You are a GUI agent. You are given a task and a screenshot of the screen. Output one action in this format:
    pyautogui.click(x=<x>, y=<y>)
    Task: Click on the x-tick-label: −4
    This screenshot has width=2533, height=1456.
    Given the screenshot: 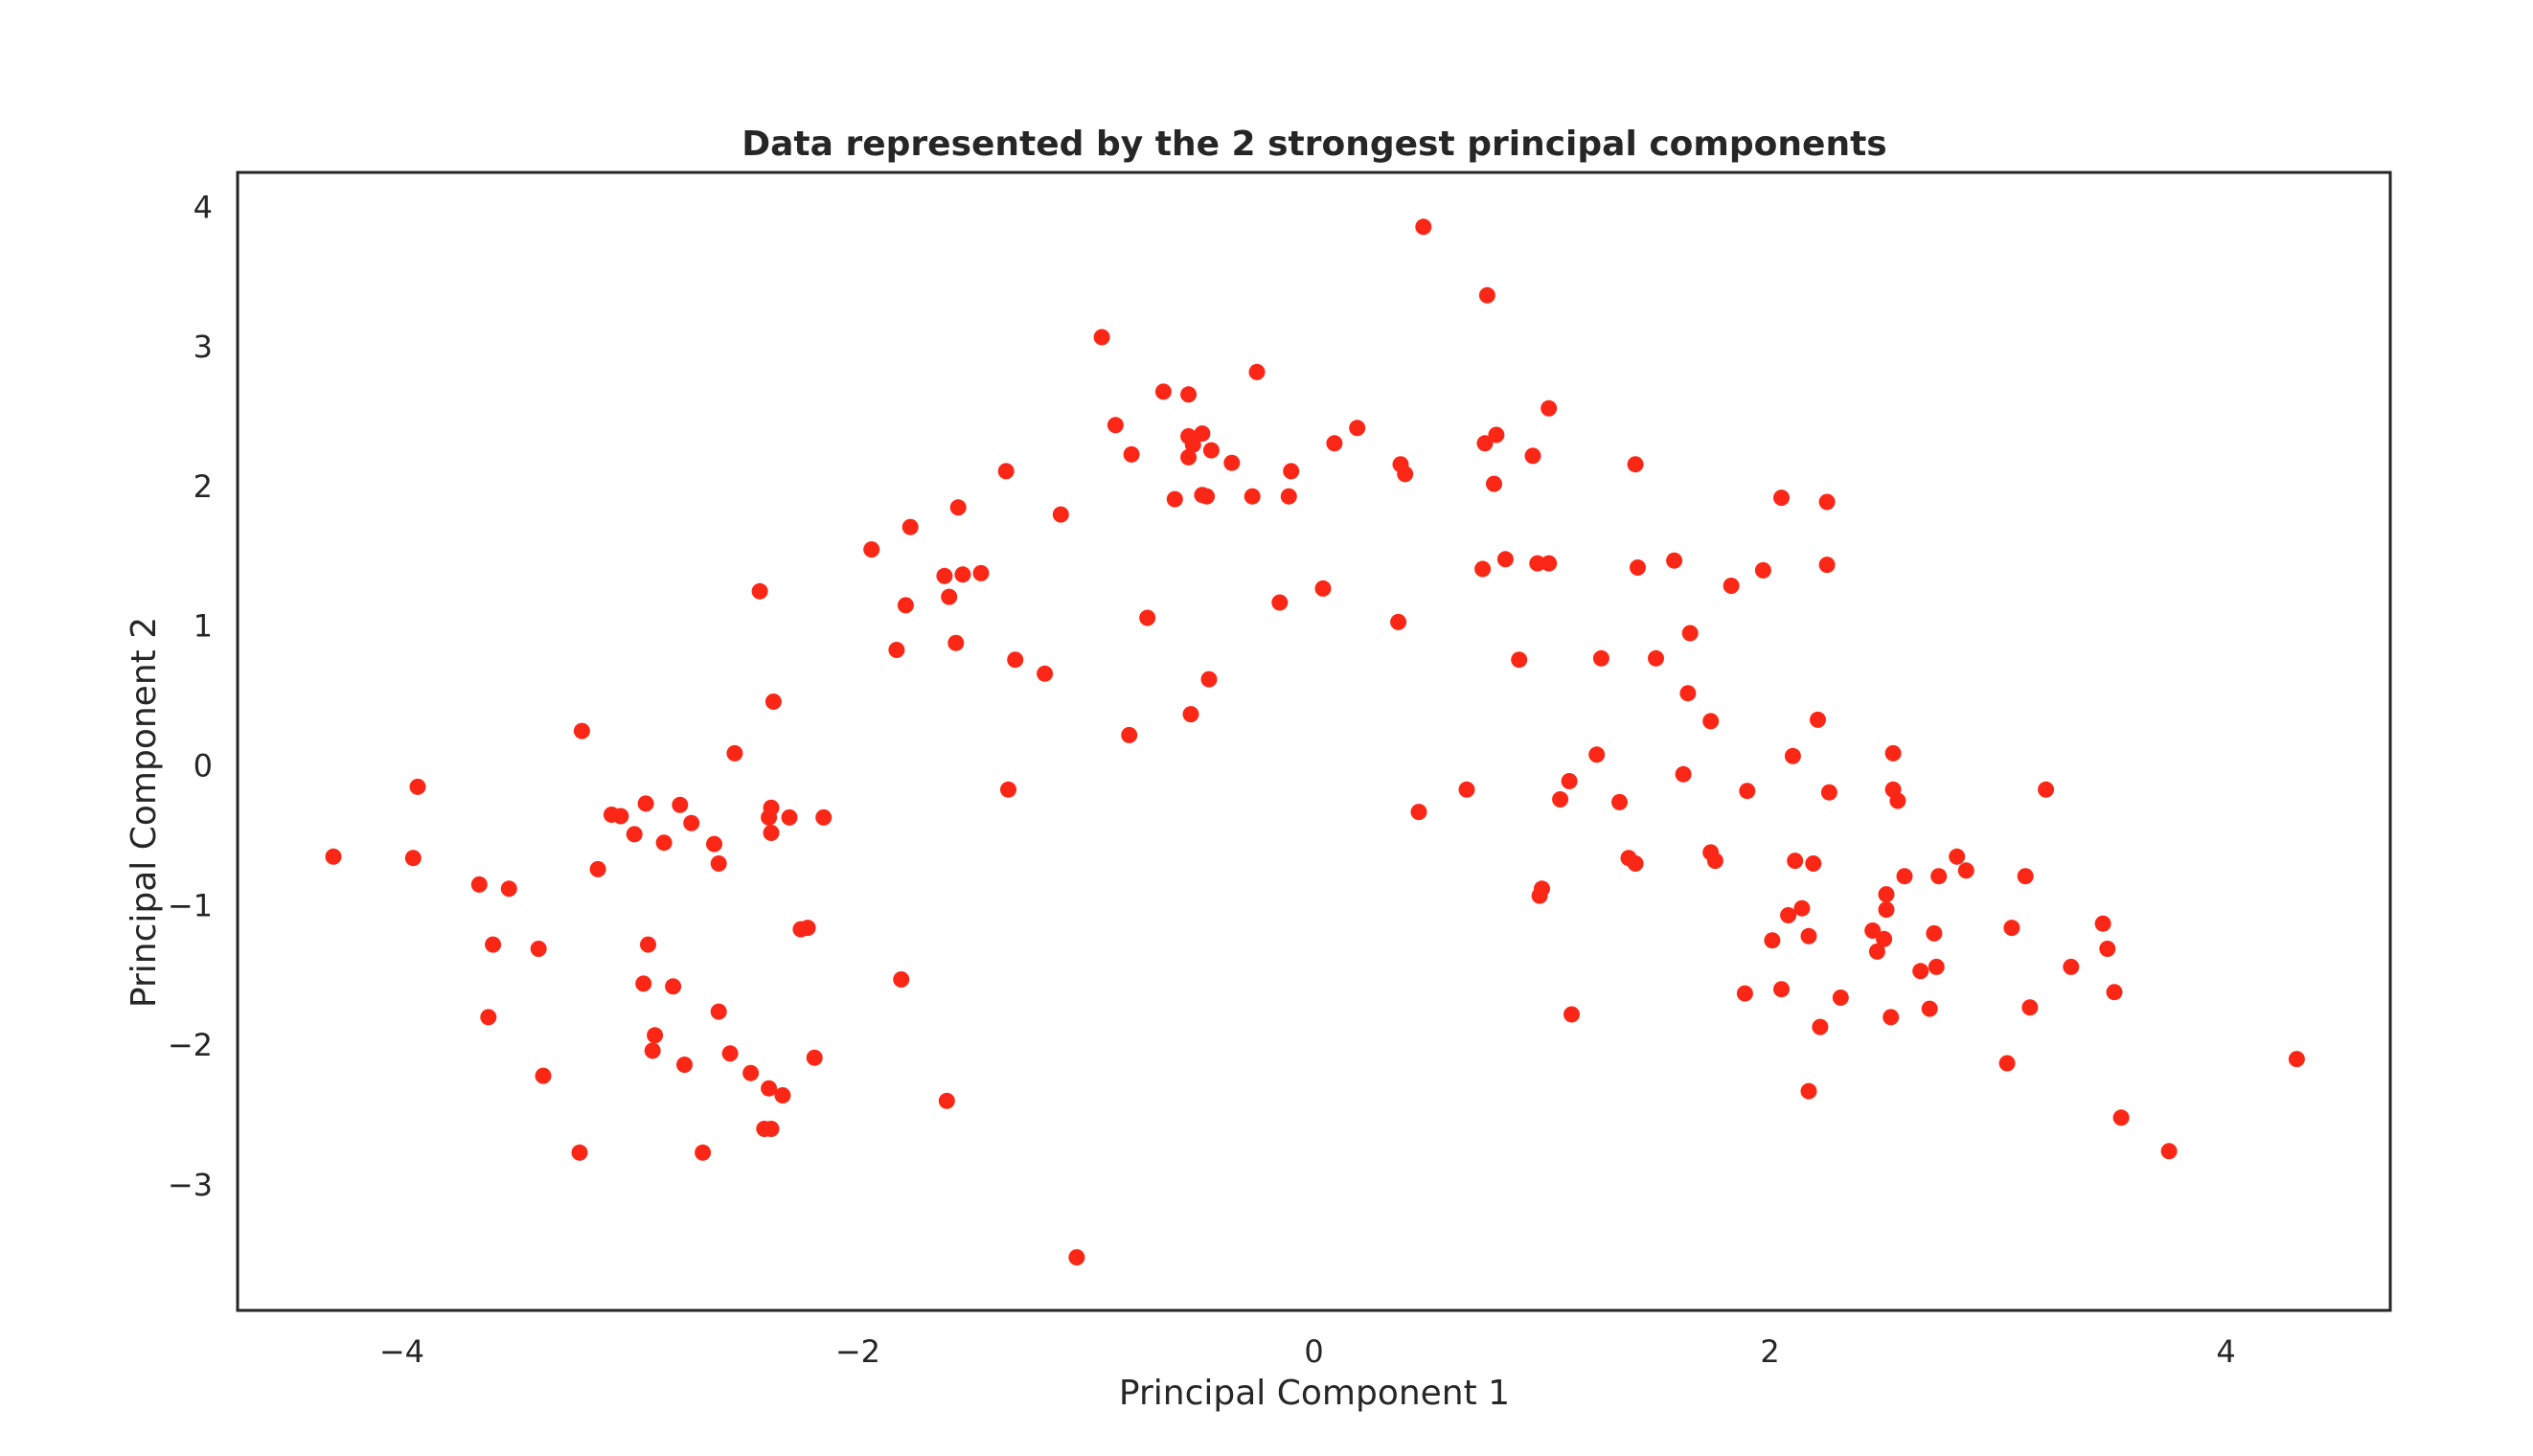 What is the action you would take?
    pyautogui.click(x=402, y=1351)
    